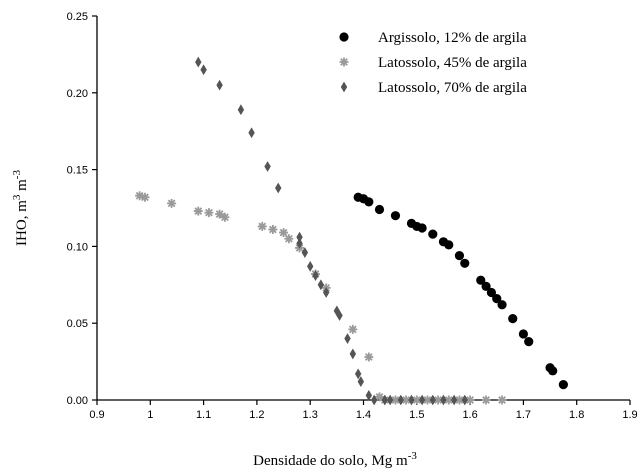 The width and height of the screenshot is (643, 472). What do you see at coordinates (416, 415) in the screenshot?
I see `x-tick-label: 1.5` at bounding box center [416, 415].